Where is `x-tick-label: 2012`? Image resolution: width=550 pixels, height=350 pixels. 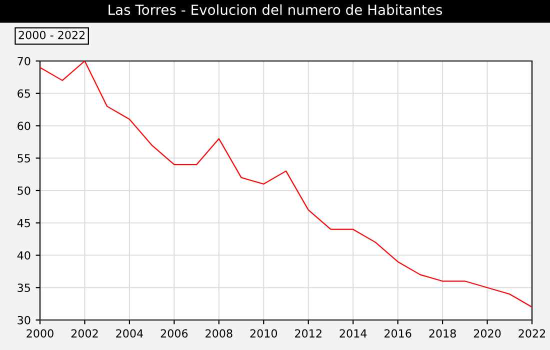
x-tick-label: 2012 is located at coordinates (308, 333).